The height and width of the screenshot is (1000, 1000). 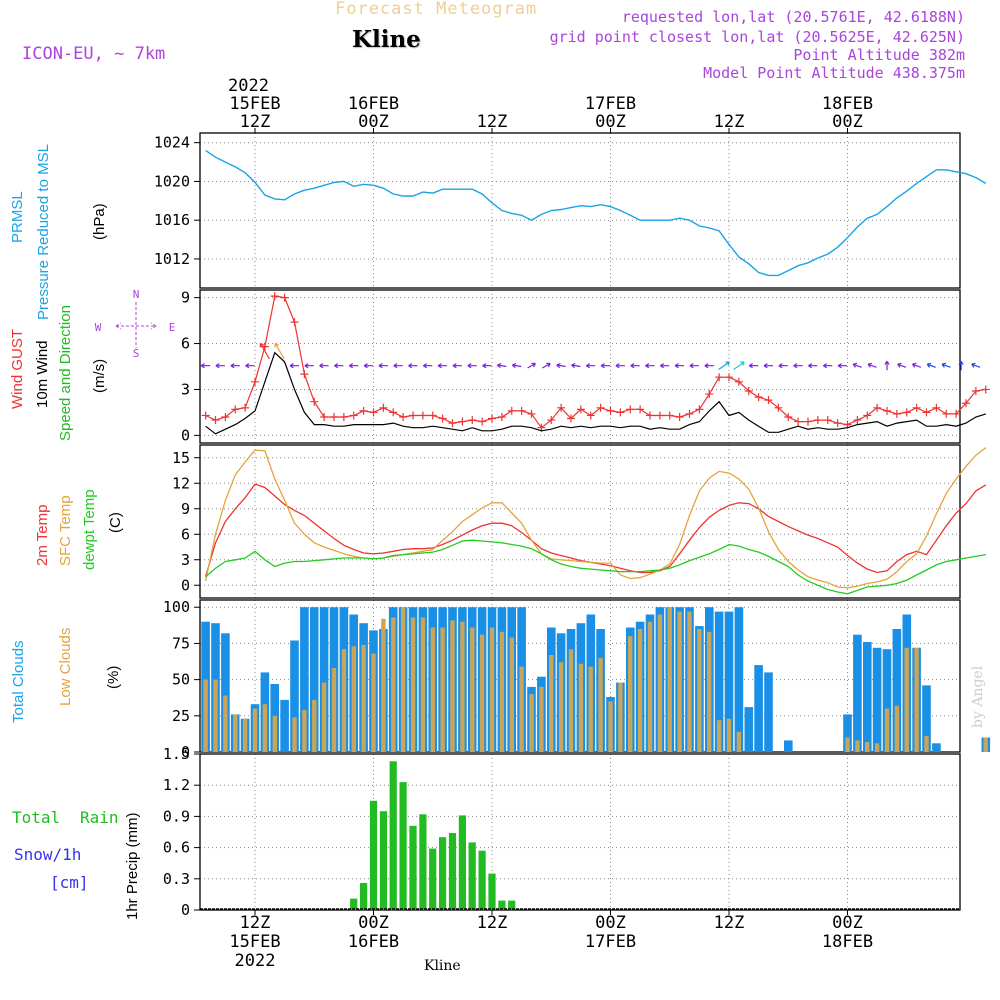 I want to click on precip-cm-label: [cm], so click(x=69, y=882).